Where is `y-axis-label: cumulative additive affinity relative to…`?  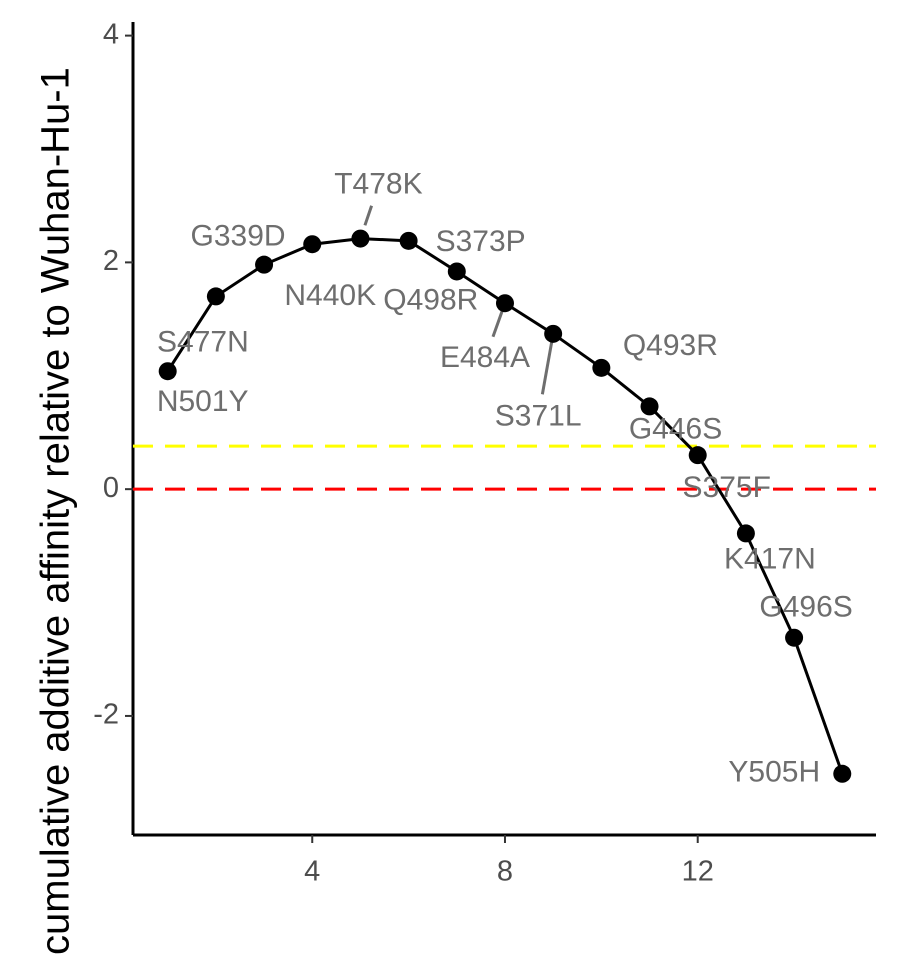
y-axis-label: cumulative additive affinity relative to… is located at coordinates (56, 511).